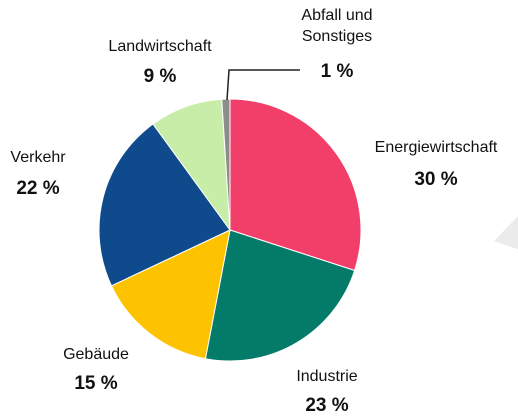 This screenshot has width=518, height=418. I want to click on value-label: 22 %, so click(38, 188).